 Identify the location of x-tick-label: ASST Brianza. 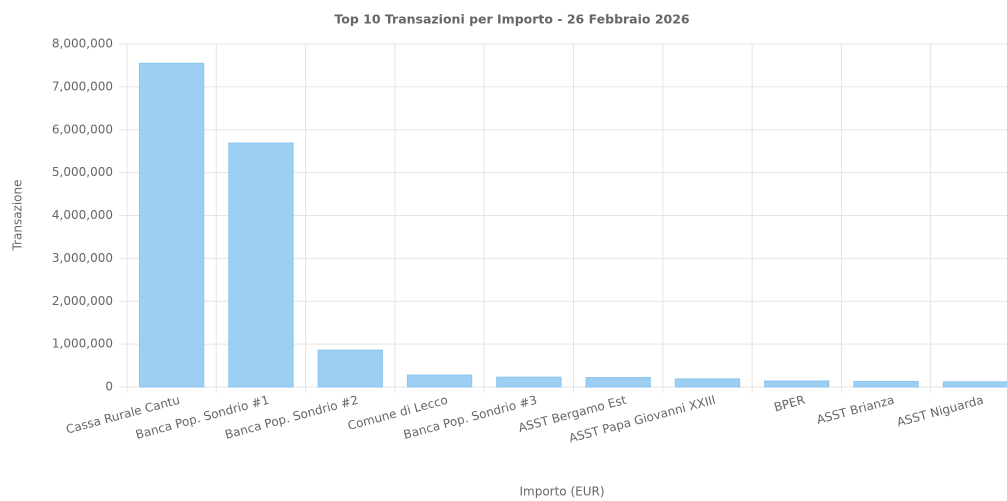
(855, 410).